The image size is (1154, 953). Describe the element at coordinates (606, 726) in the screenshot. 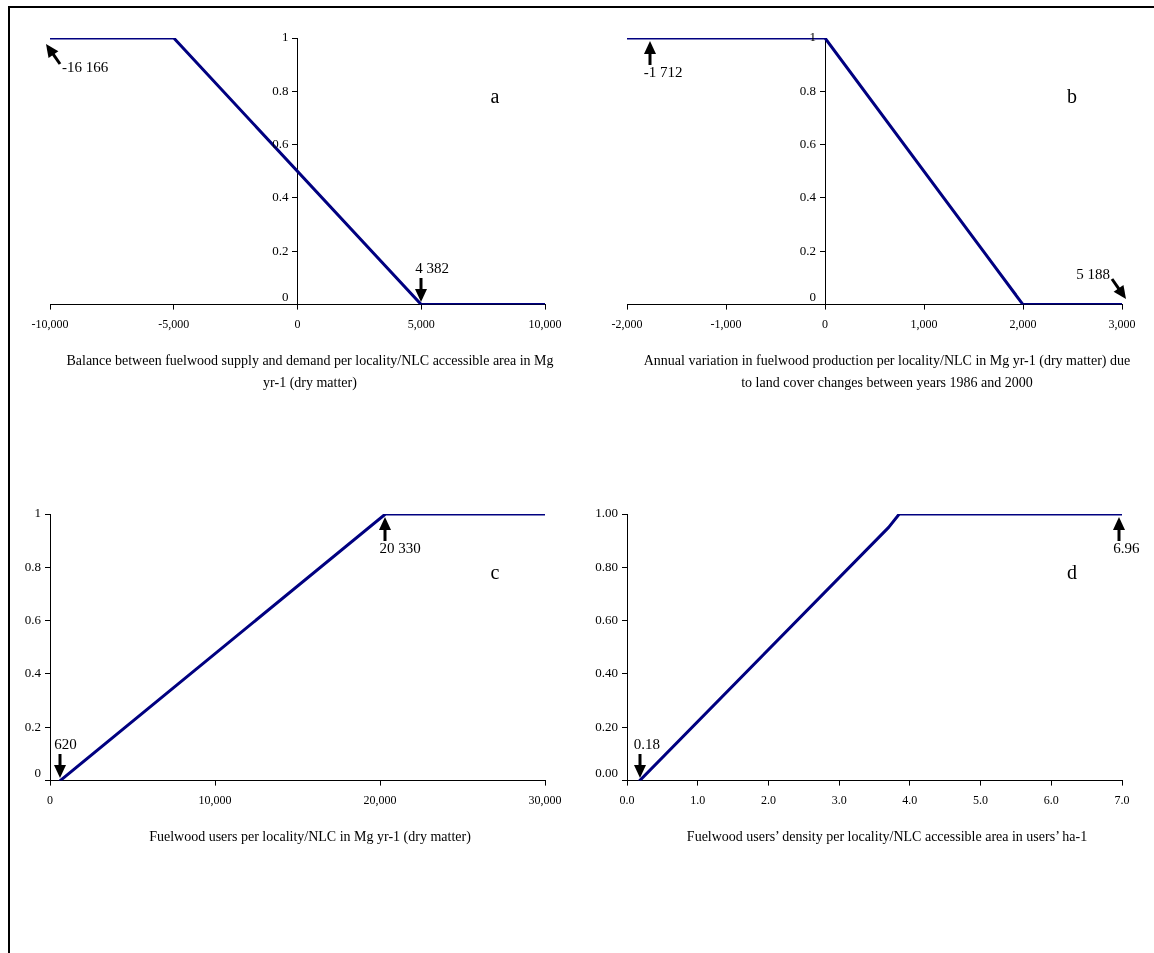

I see `y-tick-label: 0.20` at that location.